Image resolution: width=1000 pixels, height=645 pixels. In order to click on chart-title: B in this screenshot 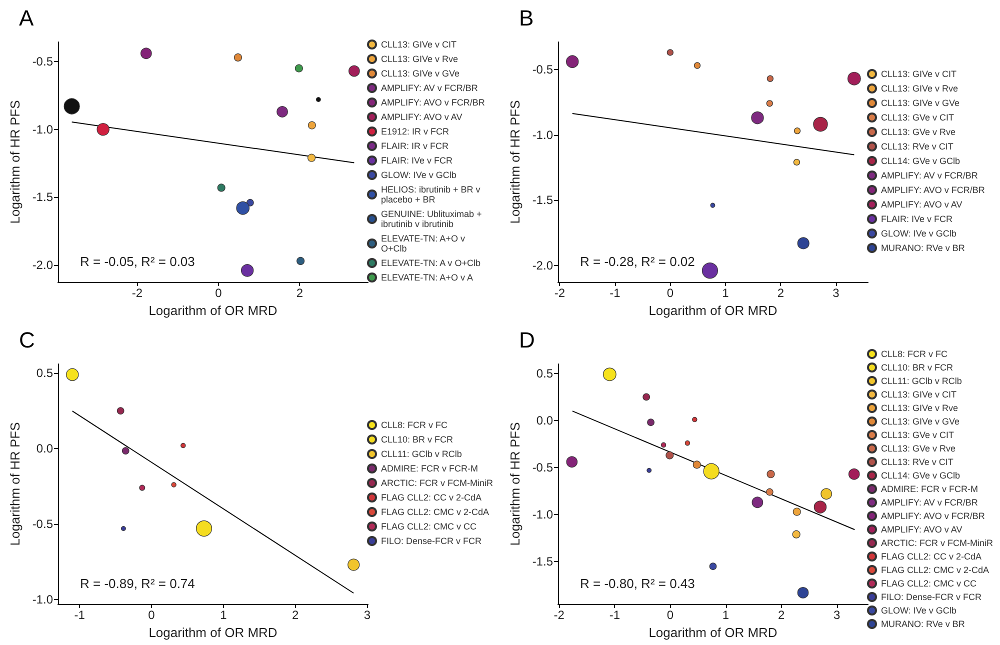, I will do `click(526, 18)`.